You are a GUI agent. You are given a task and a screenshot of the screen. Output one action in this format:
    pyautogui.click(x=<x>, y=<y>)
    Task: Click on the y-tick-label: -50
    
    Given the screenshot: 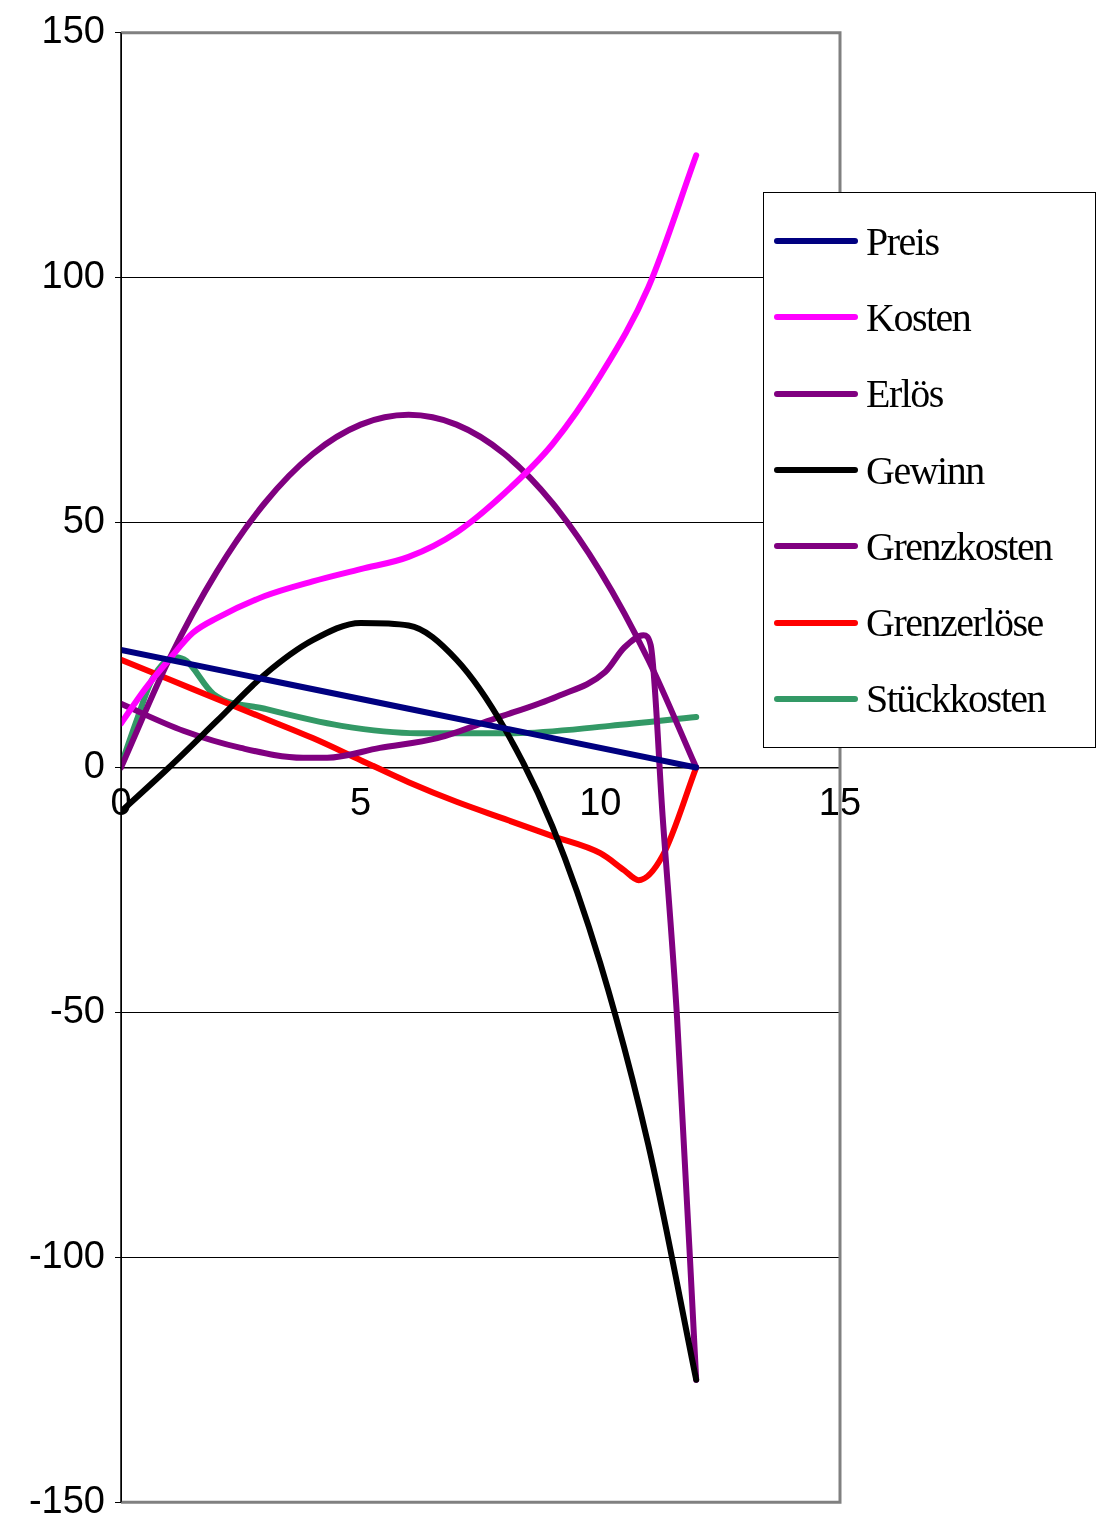 What is the action you would take?
    pyautogui.click(x=77, y=1009)
    